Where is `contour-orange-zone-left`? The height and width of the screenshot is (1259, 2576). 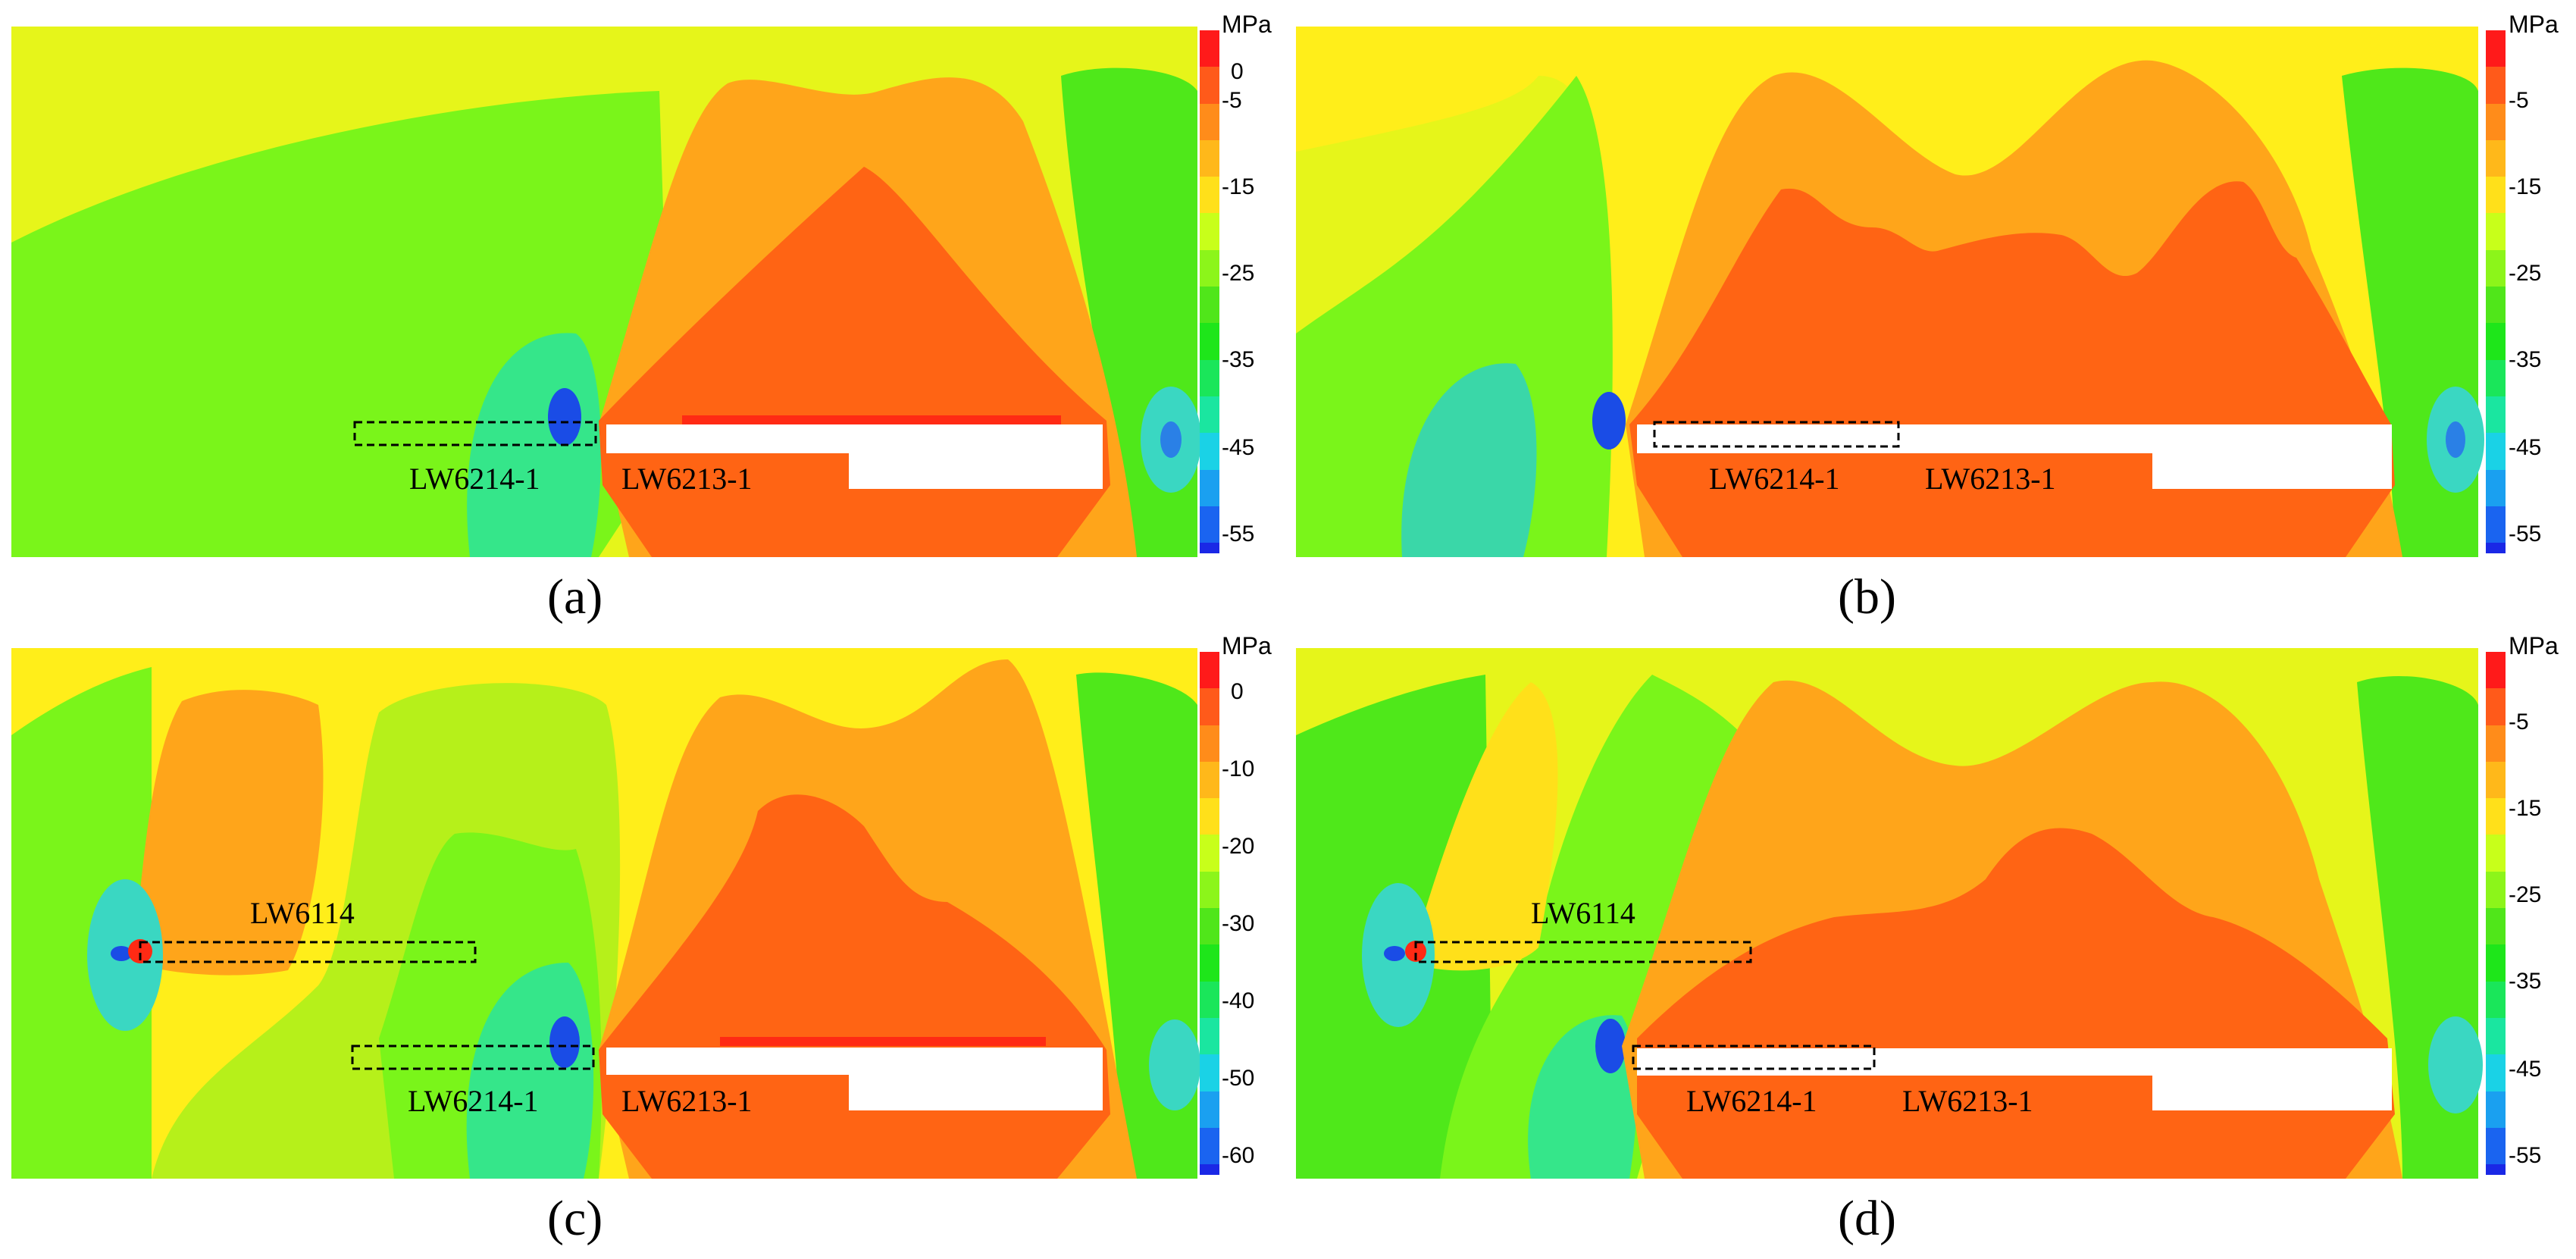 contour-orange-zone-left is located at coordinates (228, 833).